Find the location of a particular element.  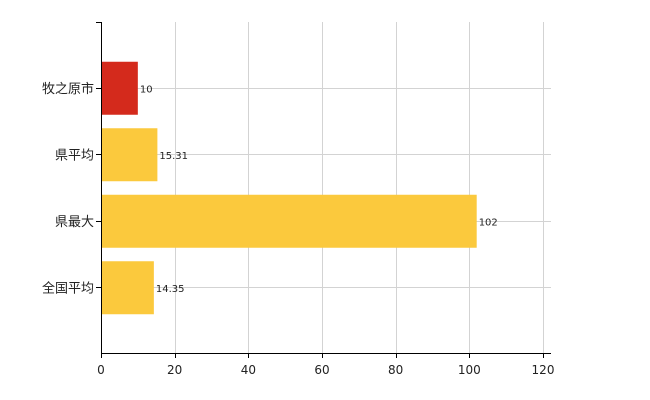

x-tick-label: 100 is located at coordinates (469, 370).